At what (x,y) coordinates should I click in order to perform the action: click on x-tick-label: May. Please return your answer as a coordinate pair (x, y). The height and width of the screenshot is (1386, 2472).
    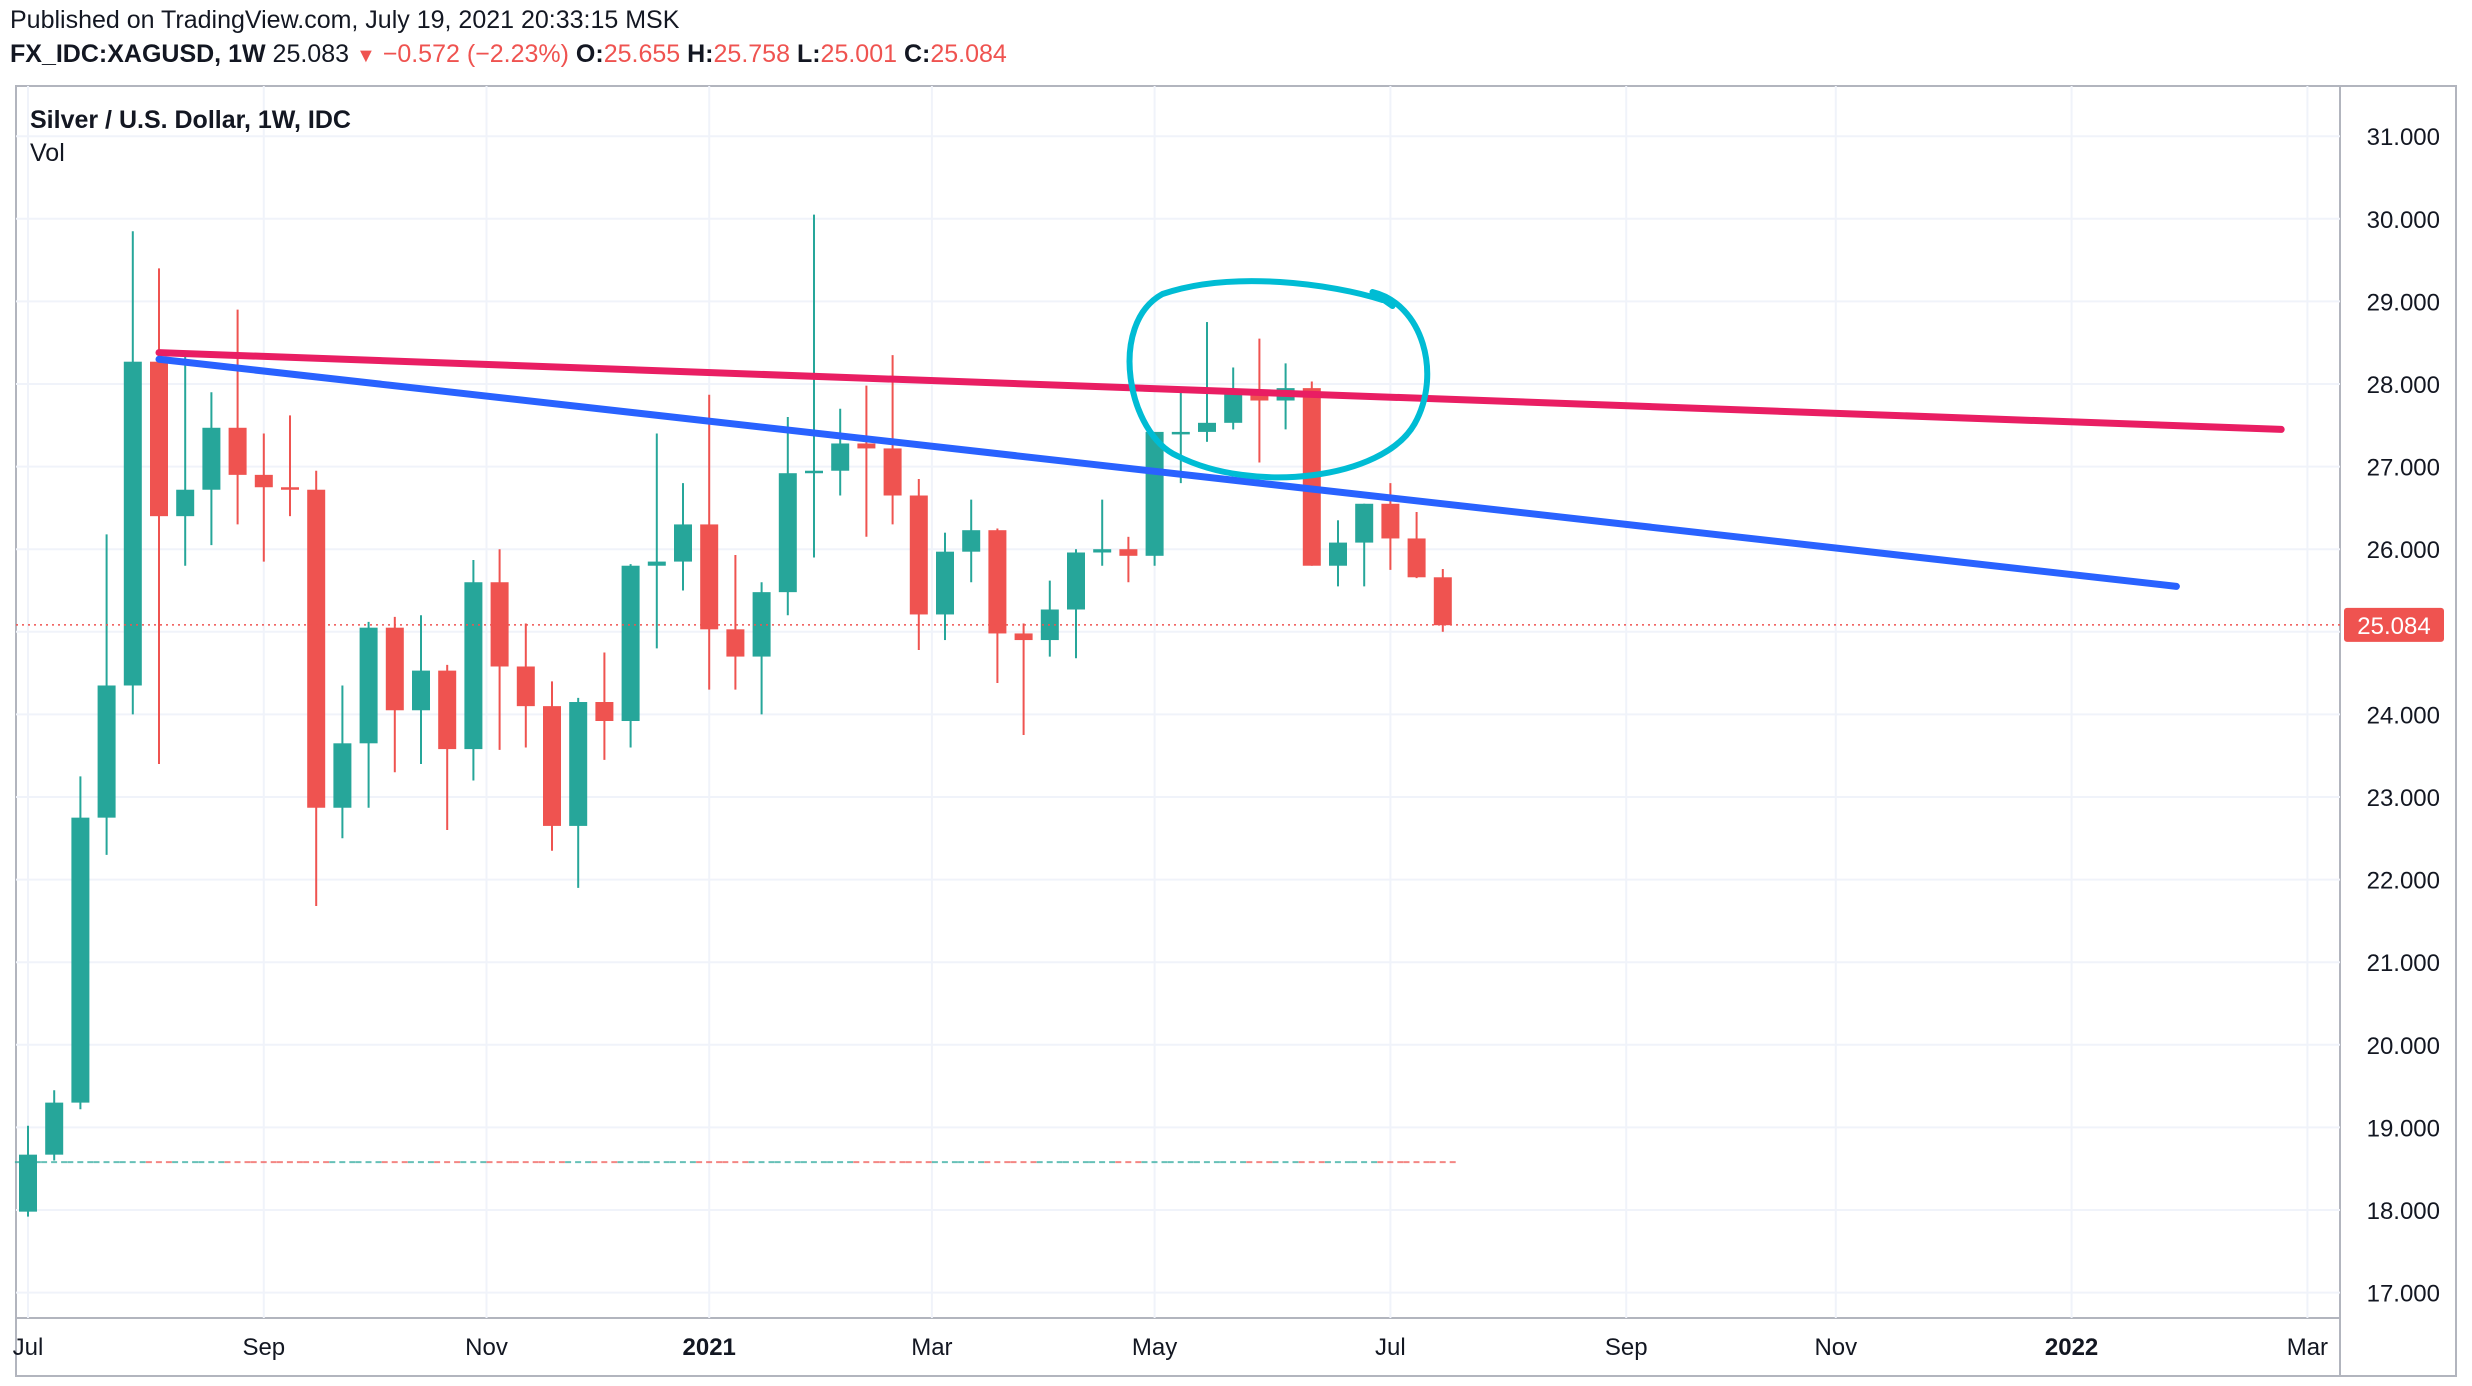
    Looking at the image, I should click on (1154, 1347).